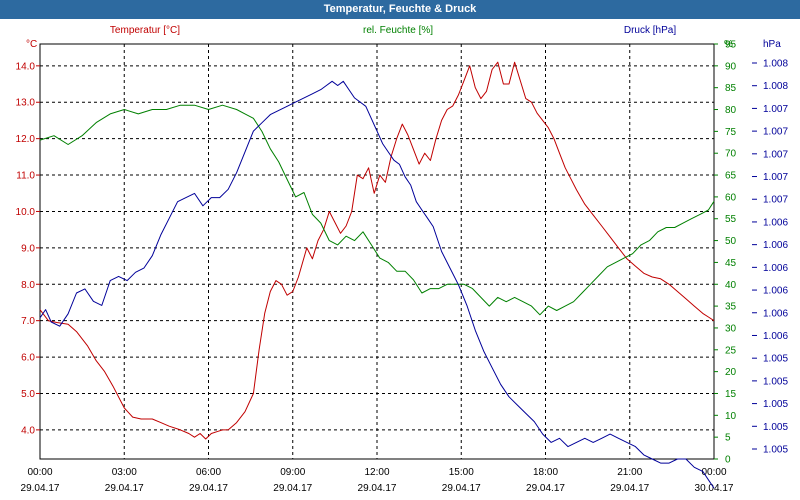 The image size is (800, 500). What do you see at coordinates (731, 132) in the screenshot?
I see `humidity-tick-label: 75` at bounding box center [731, 132].